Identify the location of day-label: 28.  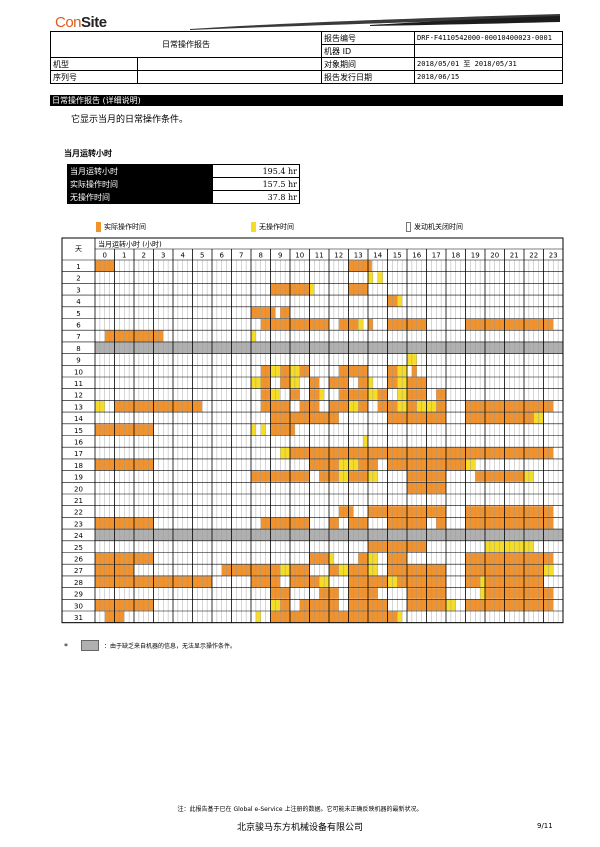
(78, 583).